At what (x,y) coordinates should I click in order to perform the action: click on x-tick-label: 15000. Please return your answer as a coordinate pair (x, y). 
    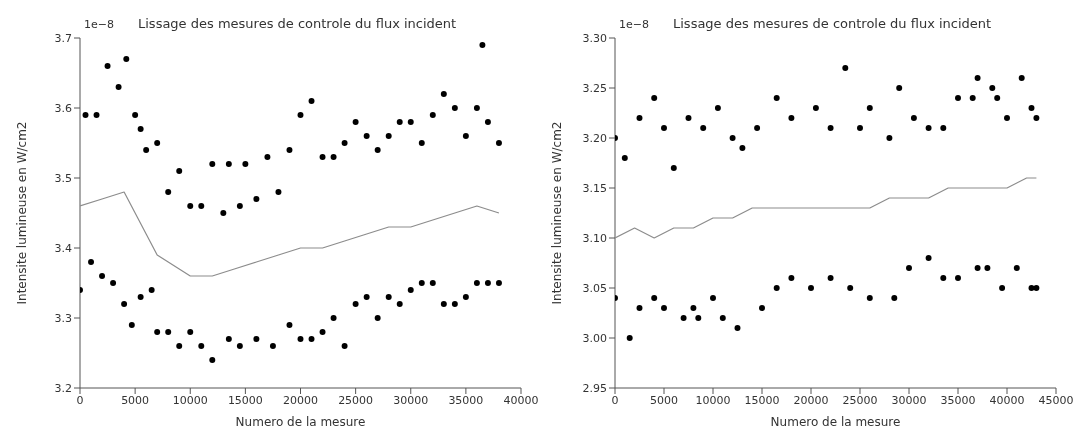
    Looking at the image, I should click on (762, 400).